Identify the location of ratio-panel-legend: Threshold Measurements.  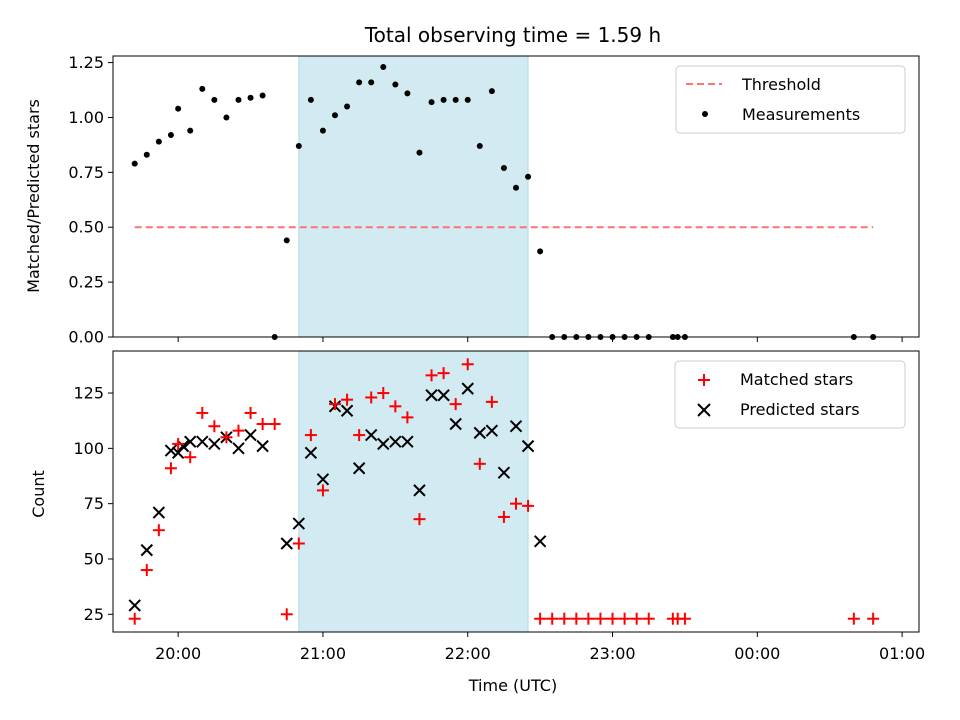
(790, 99).